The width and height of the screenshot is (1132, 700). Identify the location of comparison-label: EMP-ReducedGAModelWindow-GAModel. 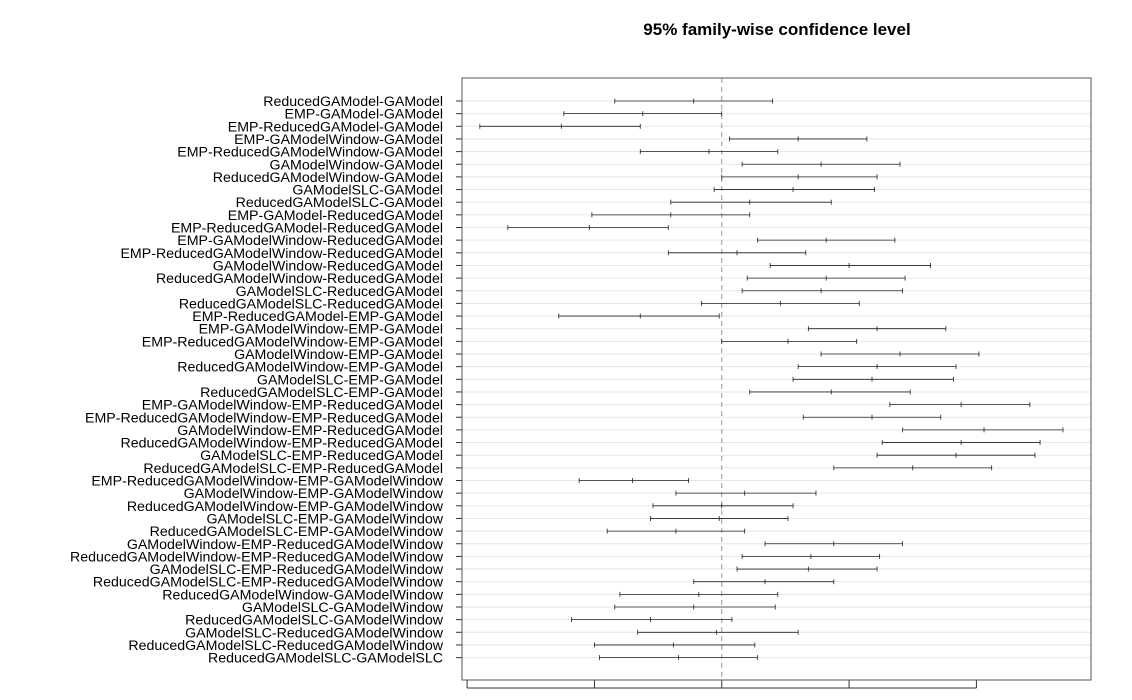
(310, 153).